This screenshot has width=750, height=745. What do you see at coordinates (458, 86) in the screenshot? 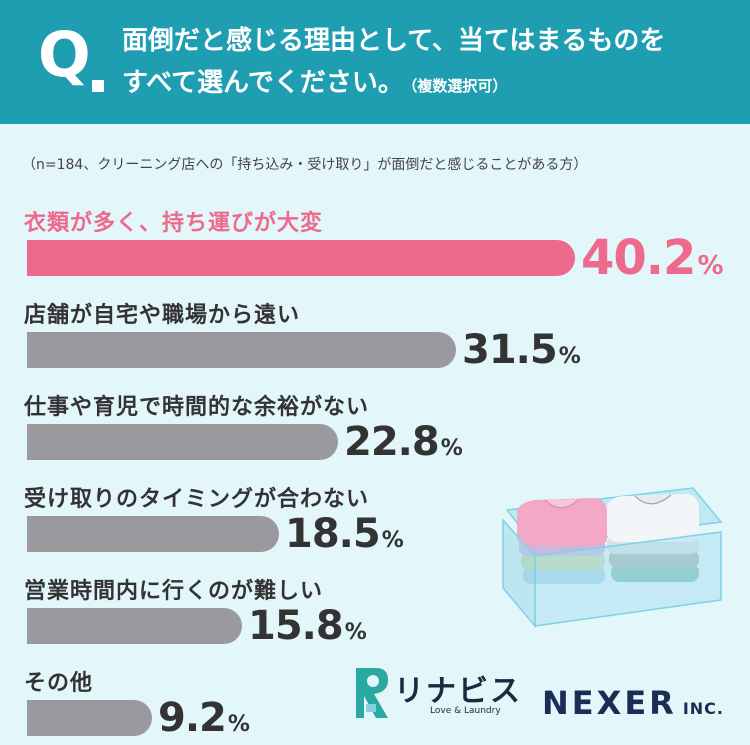
I see `question-note: （複数選択可）` at bounding box center [458, 86].